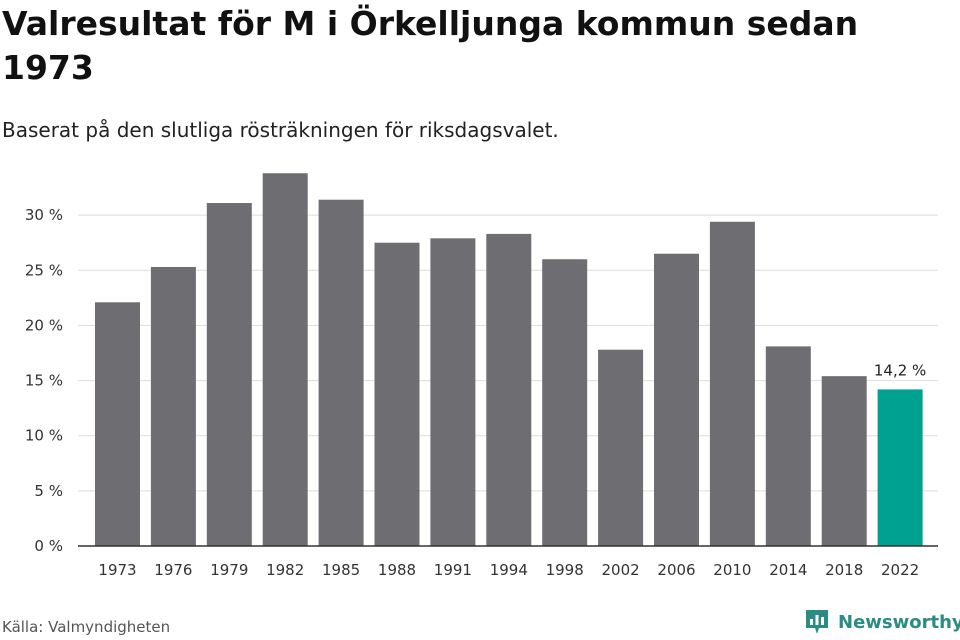  I want to click on x-tick-label: 1998, so click(565, 570).